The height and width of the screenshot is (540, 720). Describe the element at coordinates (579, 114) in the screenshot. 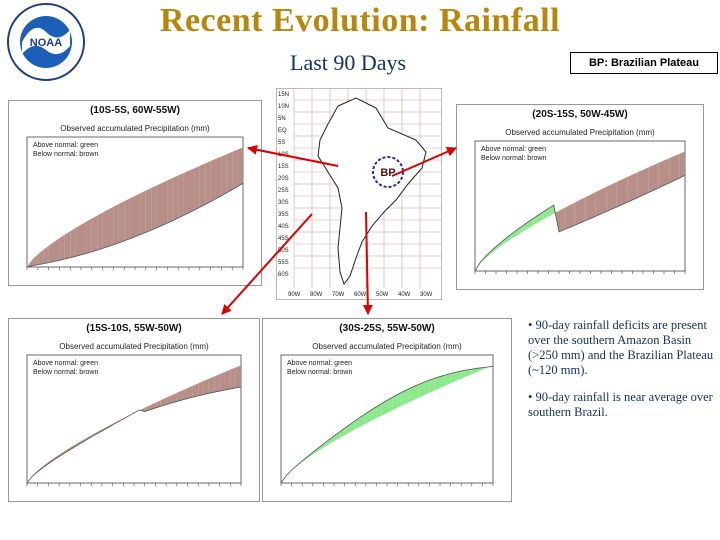

I see `panel-region: (20S-15S, 50W-45W)` at that location.